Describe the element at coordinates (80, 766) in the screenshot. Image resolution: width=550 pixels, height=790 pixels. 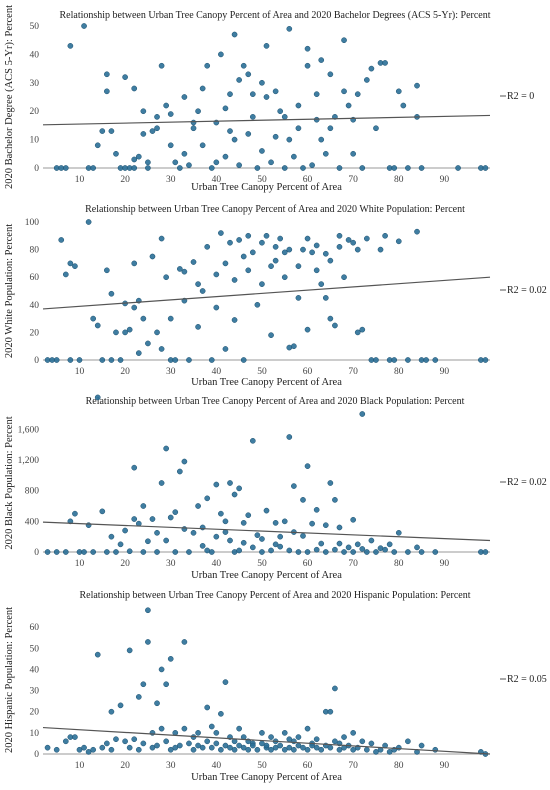
I see `x-tick-label: 10` at that location.